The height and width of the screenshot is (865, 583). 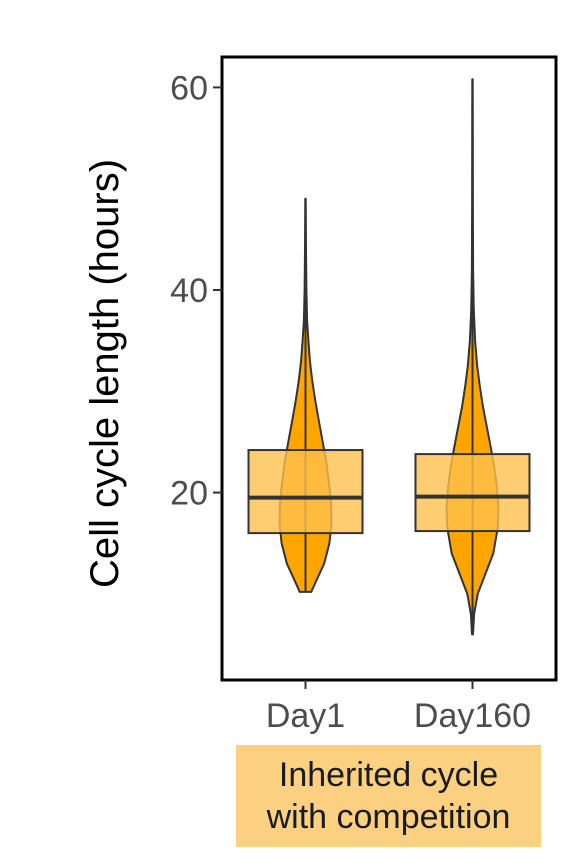 I want to click on y-axis: 20 40 60, so click(x=196, y=291).